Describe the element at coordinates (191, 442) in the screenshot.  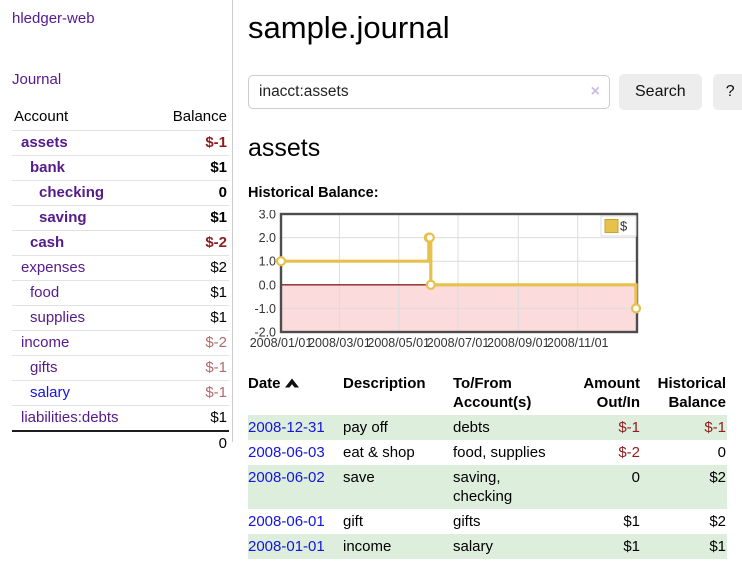
I see `accounts-total-value: 0` at that location.